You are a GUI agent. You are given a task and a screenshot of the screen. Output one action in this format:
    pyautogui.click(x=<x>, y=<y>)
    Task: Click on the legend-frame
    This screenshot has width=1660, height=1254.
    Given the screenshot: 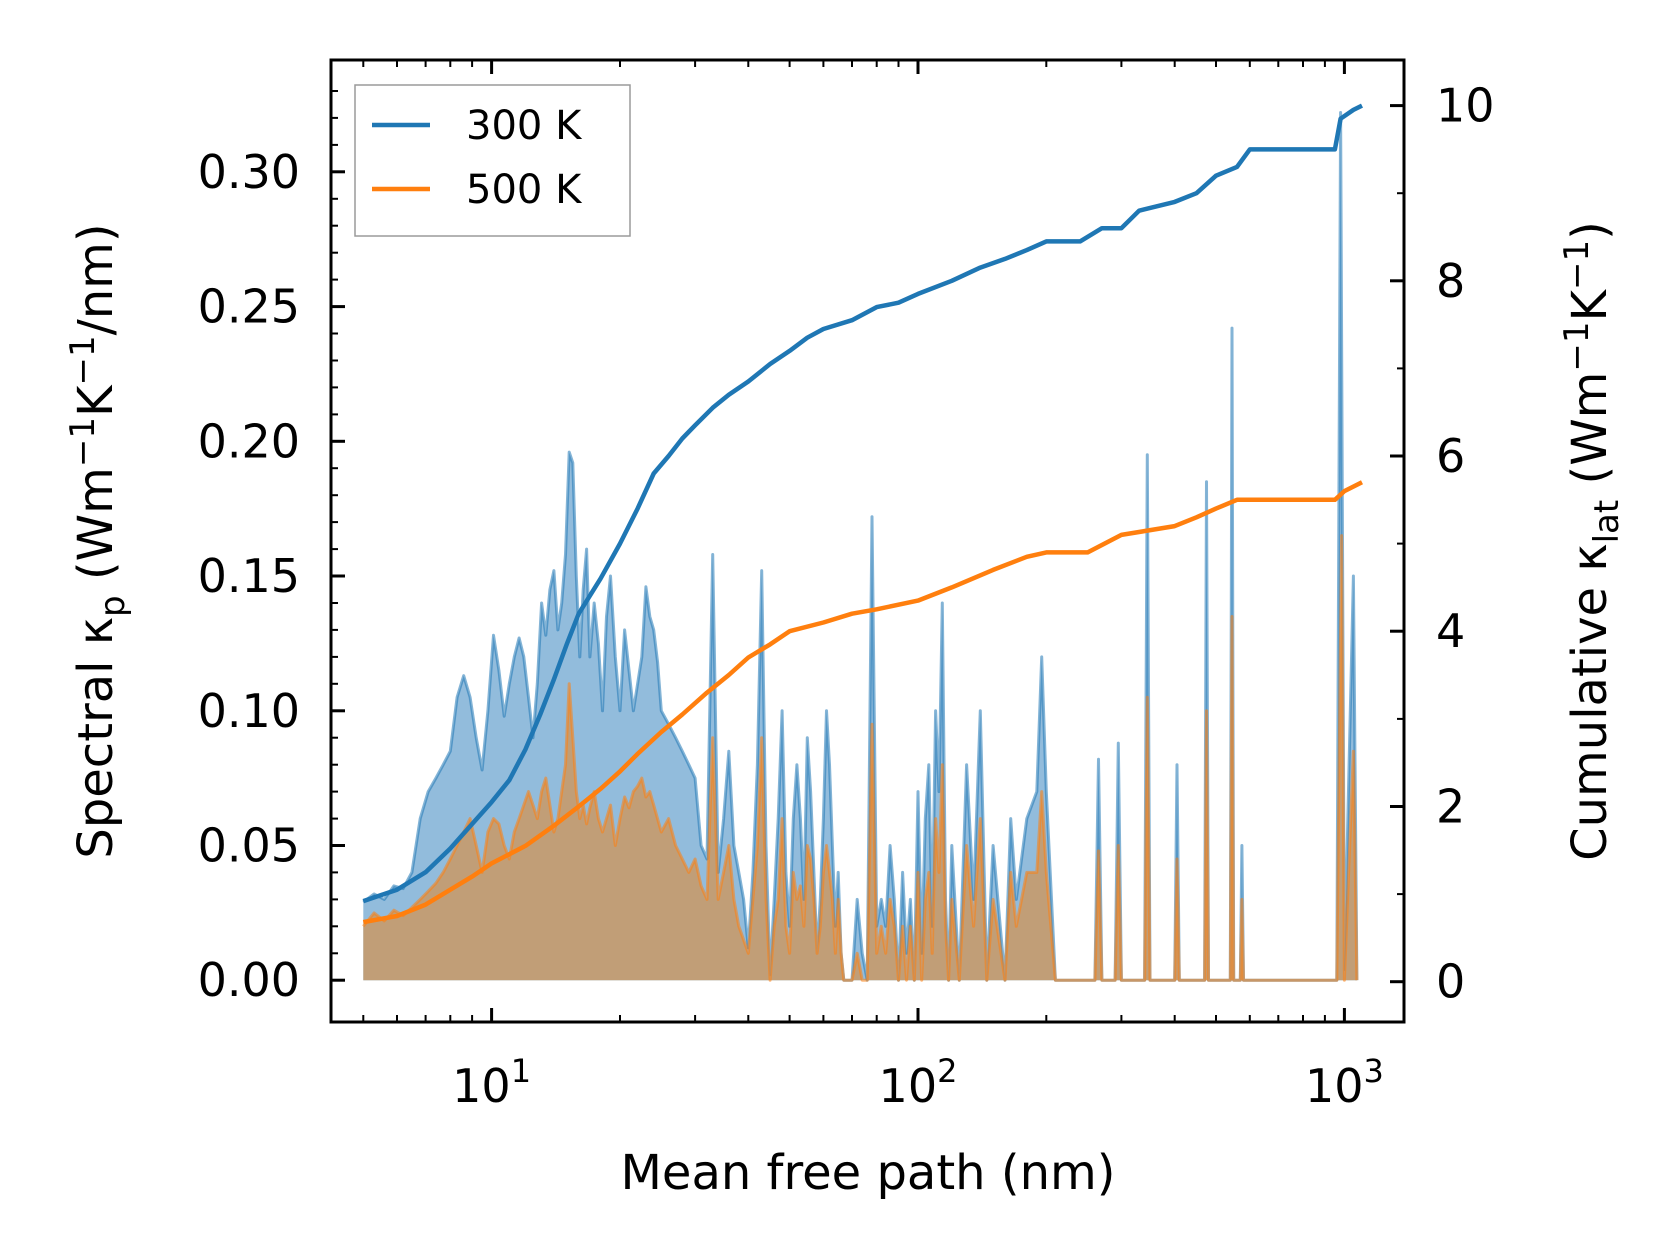 What is the action you would take?
    pyautogui.click(x=492, y=160)
    